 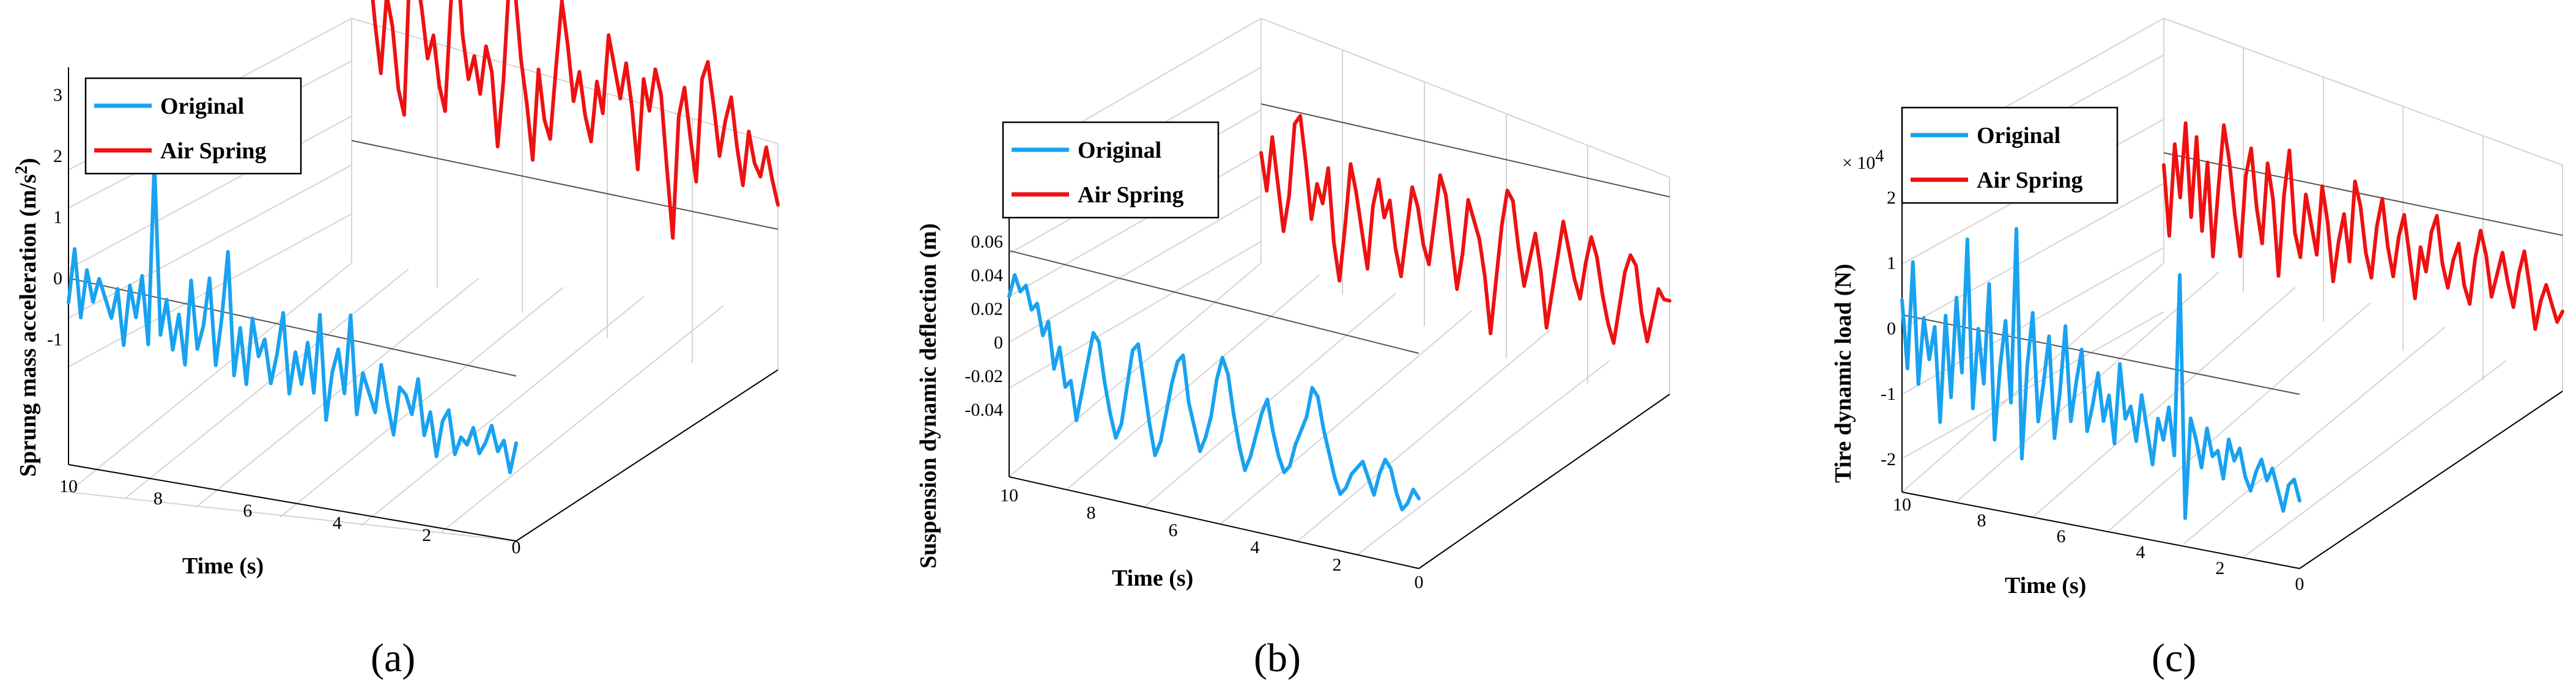 I want to click on panel-b-x-axis, so click(x=1214, y=522).